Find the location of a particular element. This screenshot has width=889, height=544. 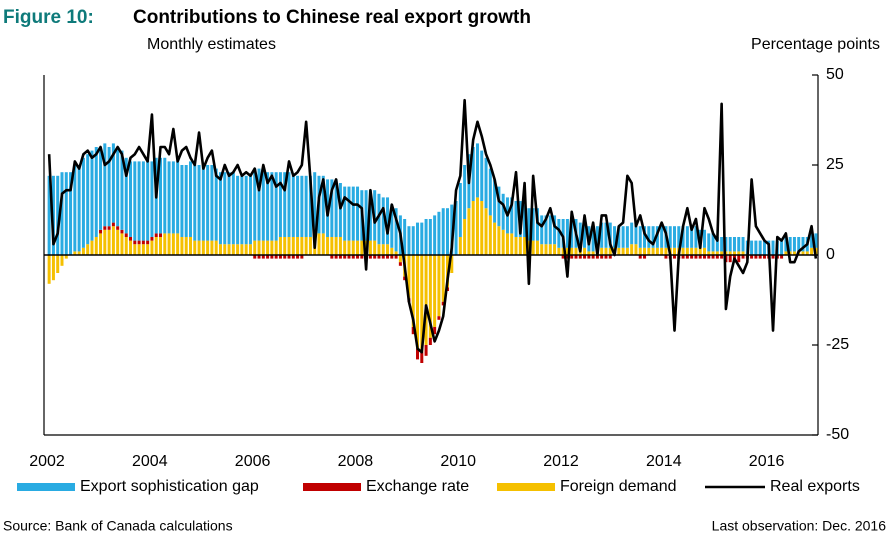

y-tick-label: -50 is located at coordinates (837, 434).